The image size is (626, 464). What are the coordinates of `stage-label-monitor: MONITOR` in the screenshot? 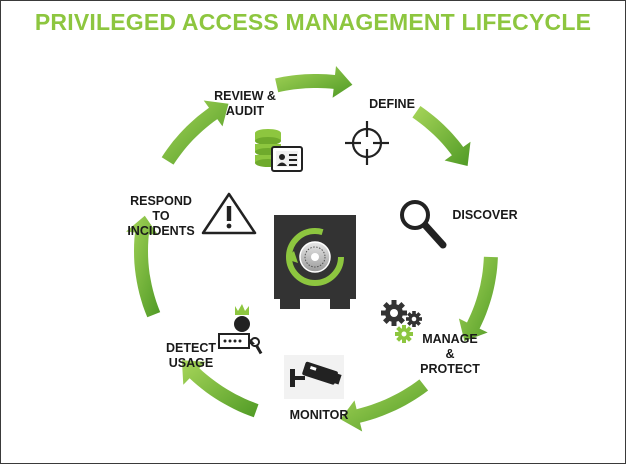 It's located at (319, 415).